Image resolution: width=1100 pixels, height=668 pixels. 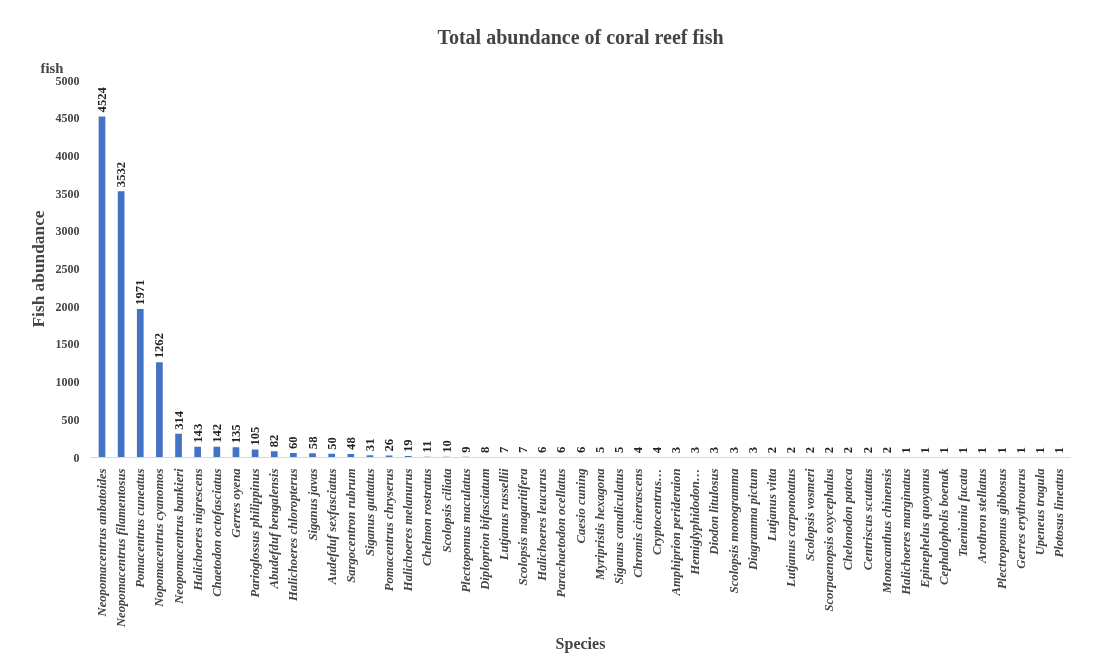 I want to click on x-tick-label: Siganus guttatus, so click(x=369, y=512).